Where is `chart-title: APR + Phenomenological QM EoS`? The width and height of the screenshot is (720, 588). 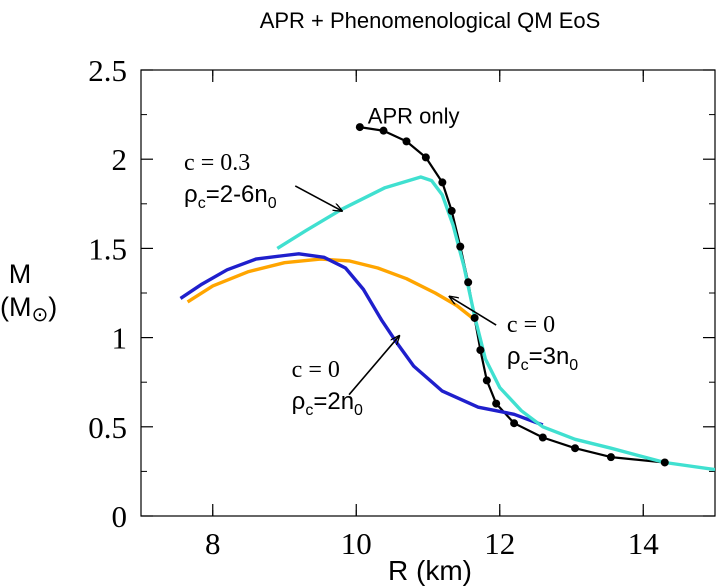
chart-title: APR + Phenomenological QM EoS is located at coordinates (430, 20).